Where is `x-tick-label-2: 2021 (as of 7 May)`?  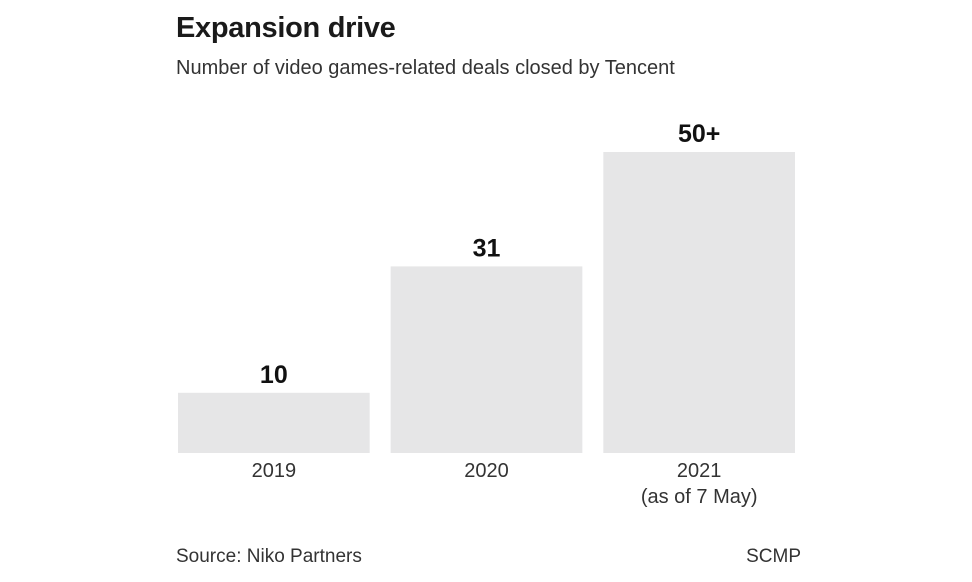 x-tick-label-2: 2021 (as of 7 May) is located at coordinates (699, 484).